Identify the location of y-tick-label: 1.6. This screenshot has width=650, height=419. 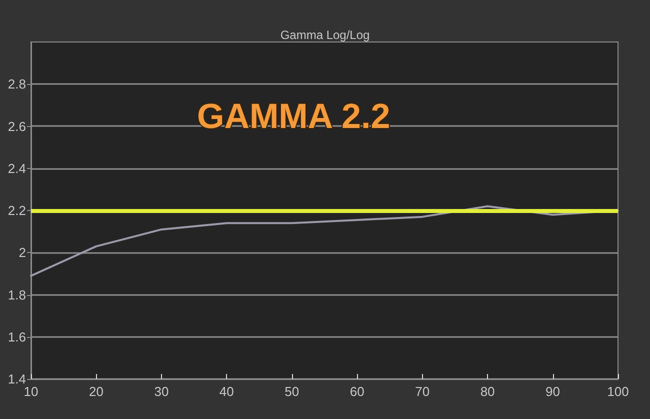
(17, 336).